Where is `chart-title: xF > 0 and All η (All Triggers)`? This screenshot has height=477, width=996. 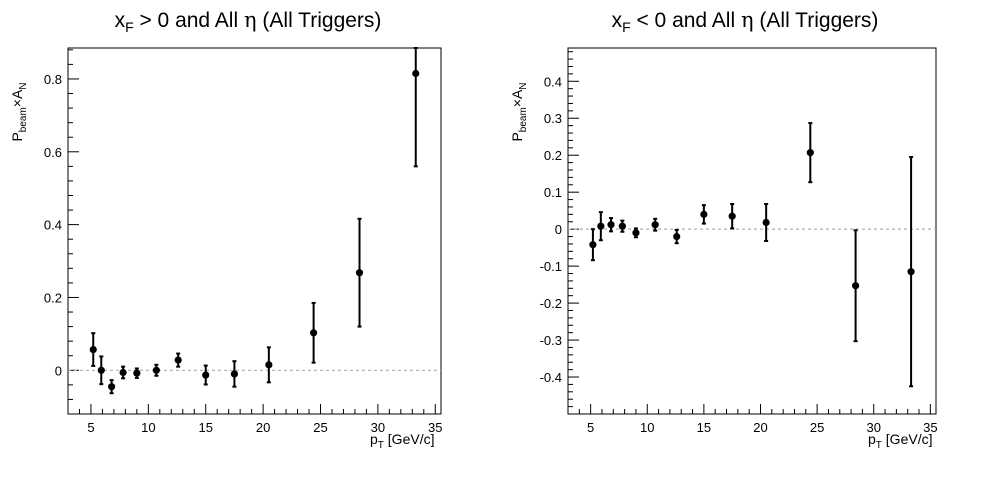
chart-title: xF > 0 and All η (All Triggers) is located at coordinates (248, 21).